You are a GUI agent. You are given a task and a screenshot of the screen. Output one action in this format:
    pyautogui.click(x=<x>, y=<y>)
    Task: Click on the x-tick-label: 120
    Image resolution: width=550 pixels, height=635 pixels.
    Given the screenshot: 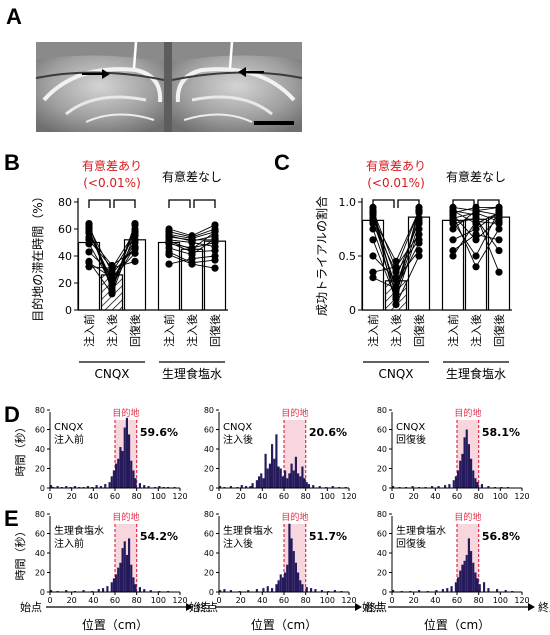 What is the action you would take?
    pyautogui.click(x=521, y=600)
    